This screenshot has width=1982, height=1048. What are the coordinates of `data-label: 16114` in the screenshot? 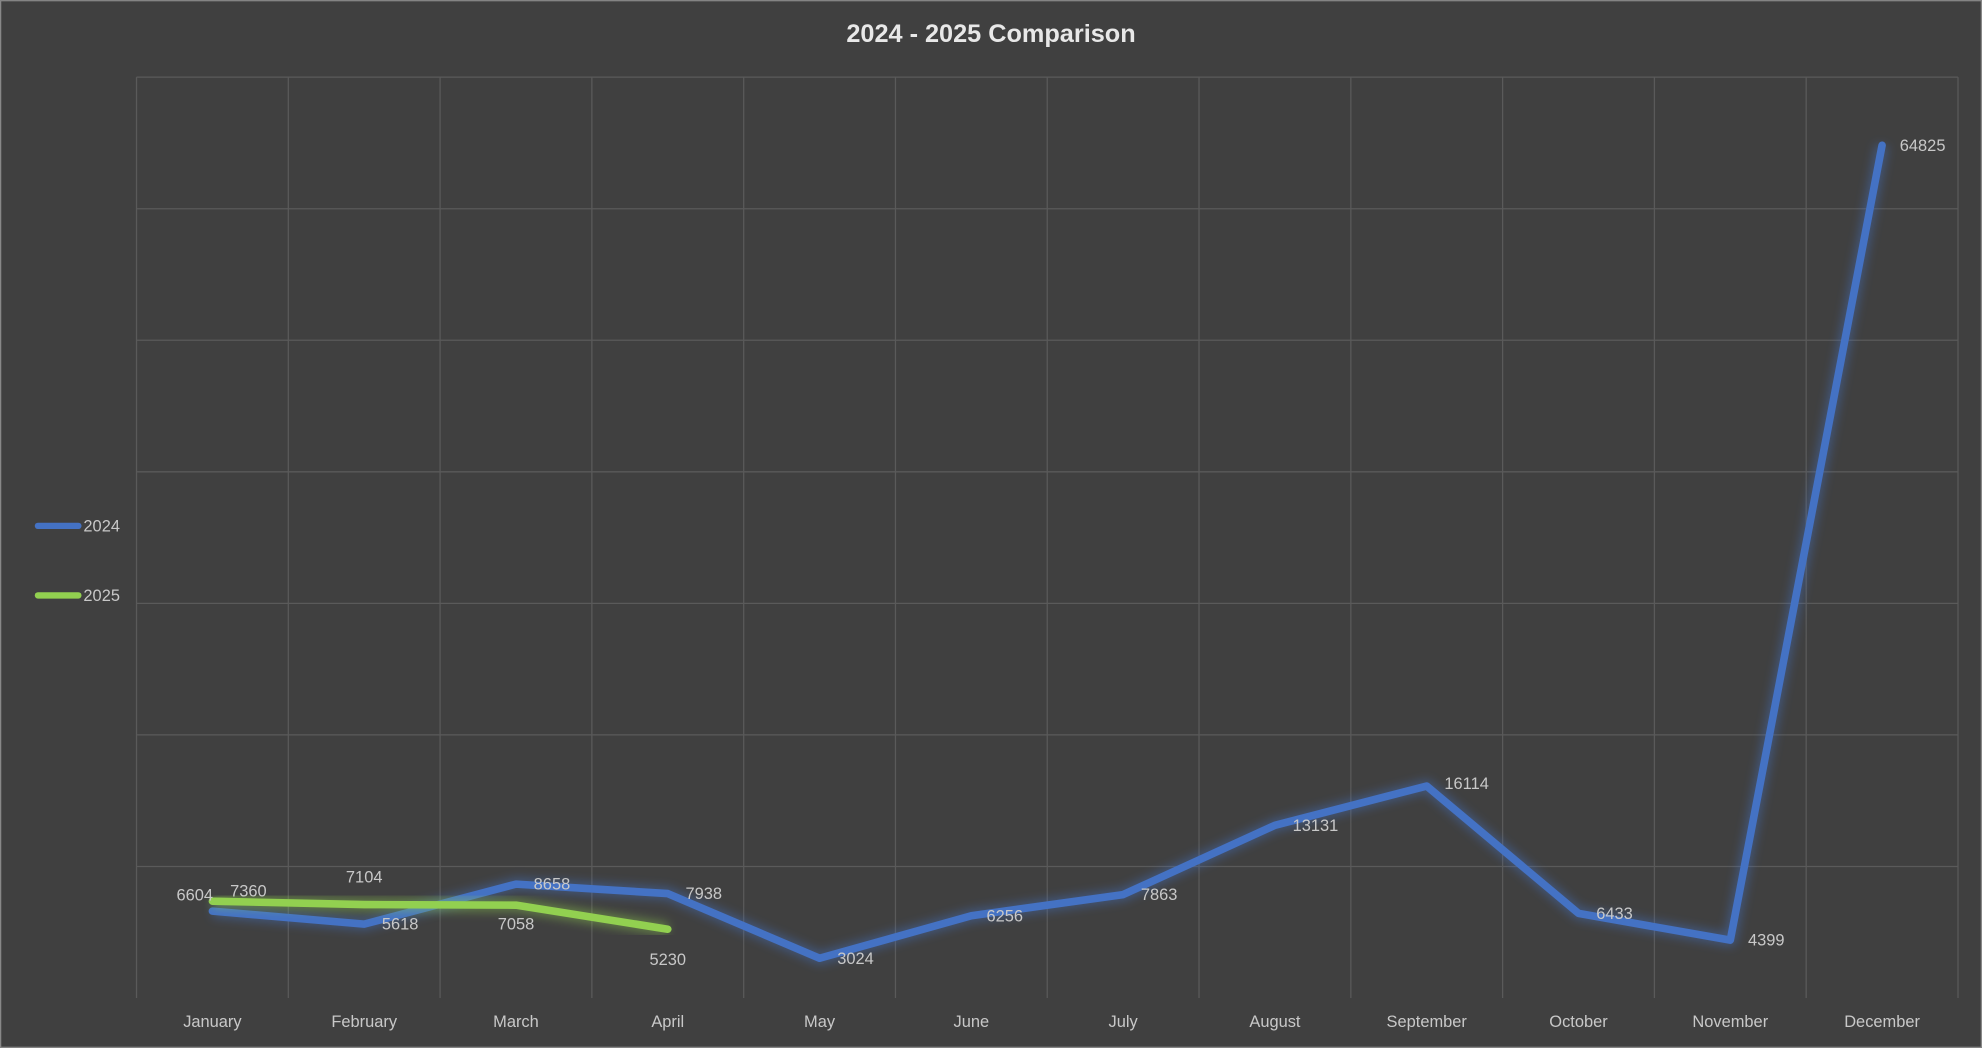 It's located at (1466, 784).